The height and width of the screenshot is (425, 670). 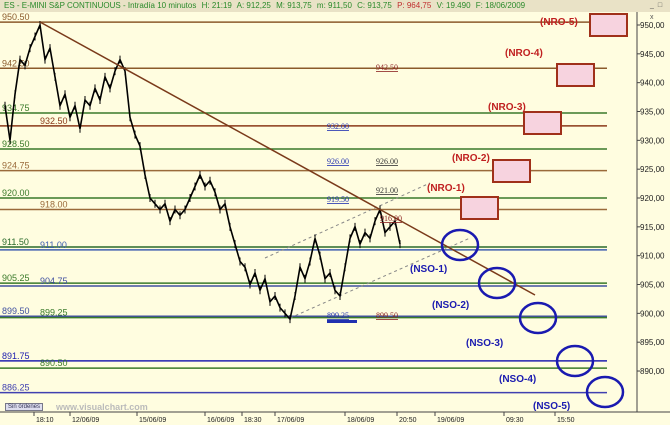 What do you see at coordinates (338, 126) in the screenshot?
I see `price-annotation: 932.00` at bounding box center [338, 126].